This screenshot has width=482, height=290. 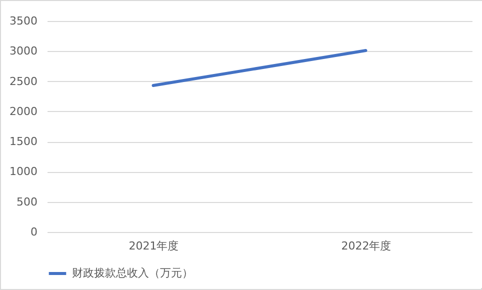 What do you see at coordinates (24, 21) in the screenshot?
I see `y-tick-label: 3500` at bounding box center [24, 21].